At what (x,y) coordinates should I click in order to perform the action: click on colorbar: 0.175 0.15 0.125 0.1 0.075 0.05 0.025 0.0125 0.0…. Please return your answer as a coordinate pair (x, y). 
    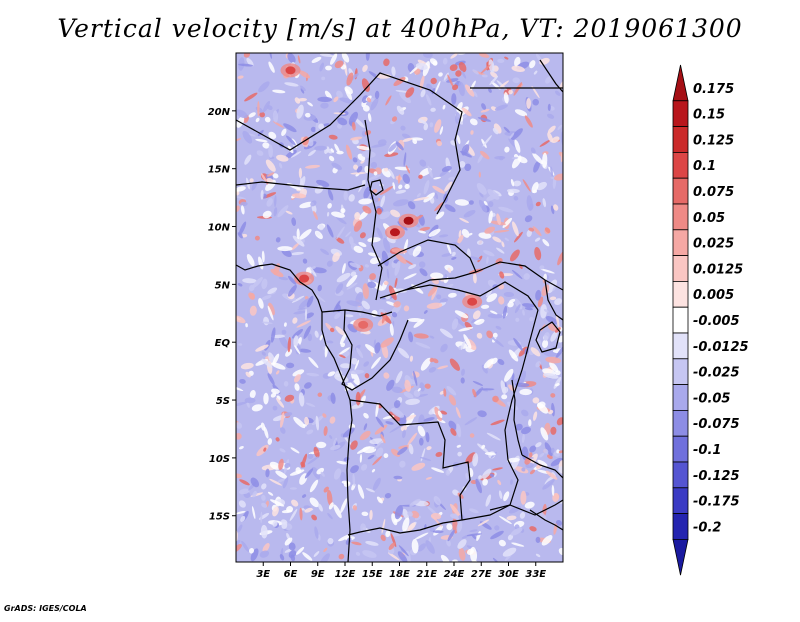
    Looking at the image, I should click on (710, 320).